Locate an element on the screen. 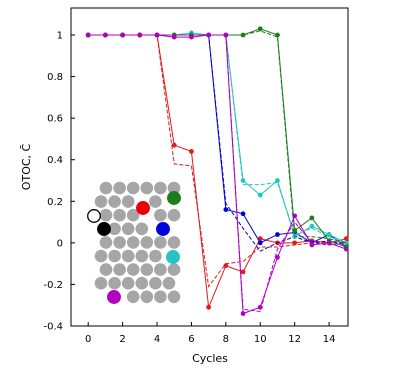 The image size is (415, 378). y-axis-label: OTOC, C̄ is located at coordinates (26, 166).